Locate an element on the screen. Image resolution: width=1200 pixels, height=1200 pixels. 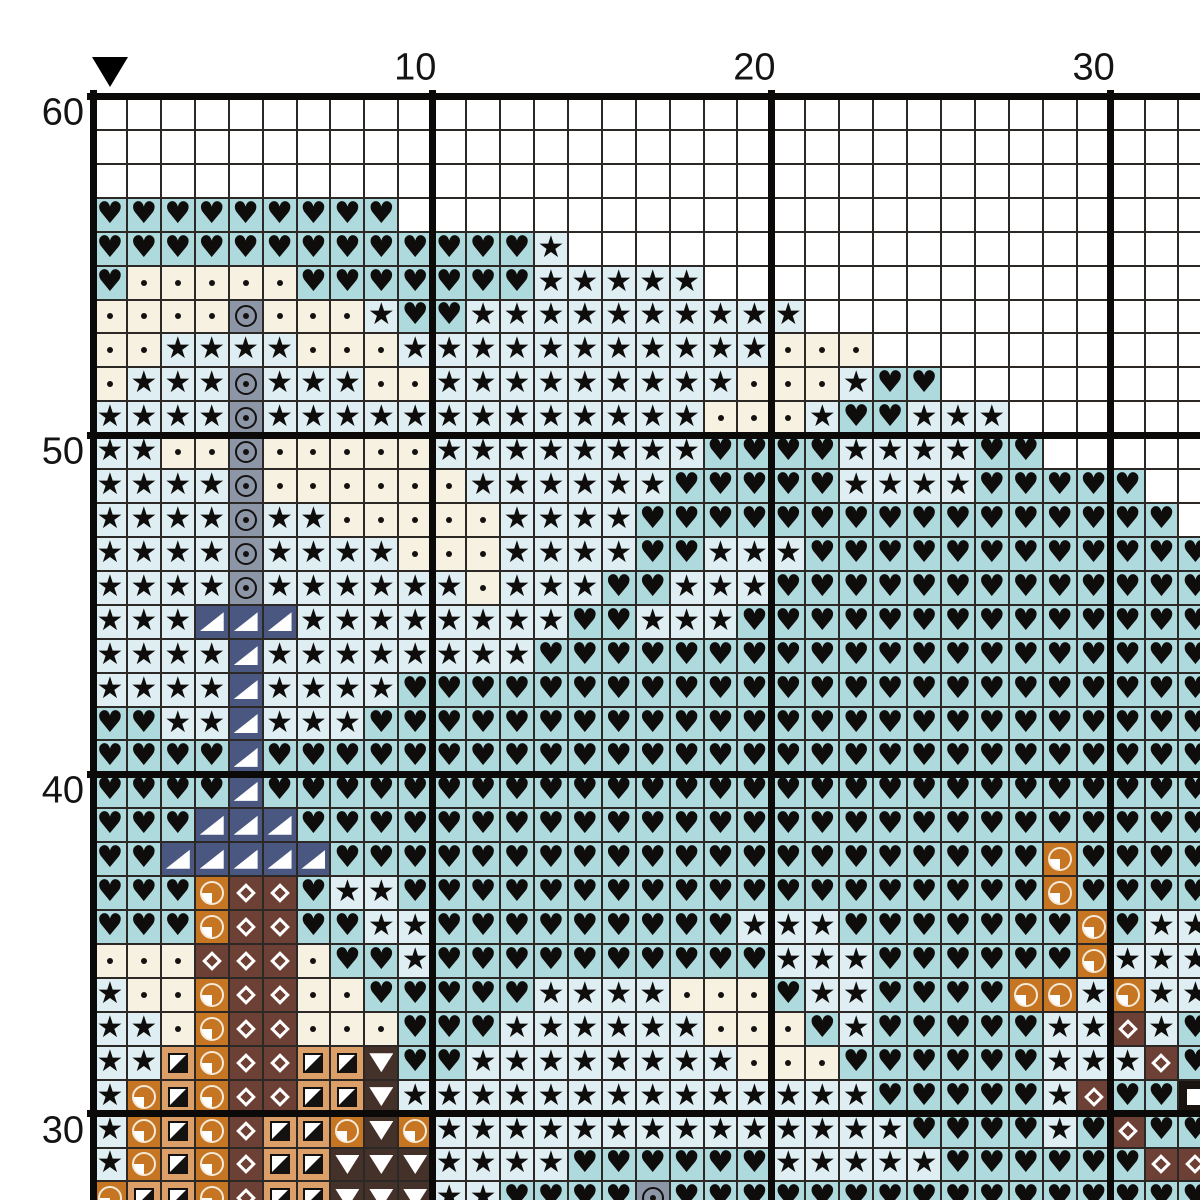
diamond-icon is located at coordinates (245, 1028).